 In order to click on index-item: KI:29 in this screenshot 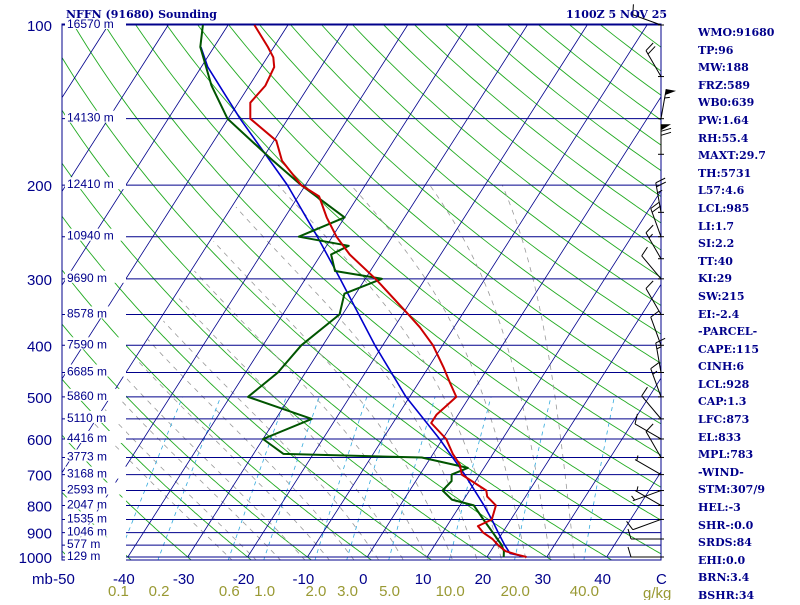, I will do `click(748, 279)`.